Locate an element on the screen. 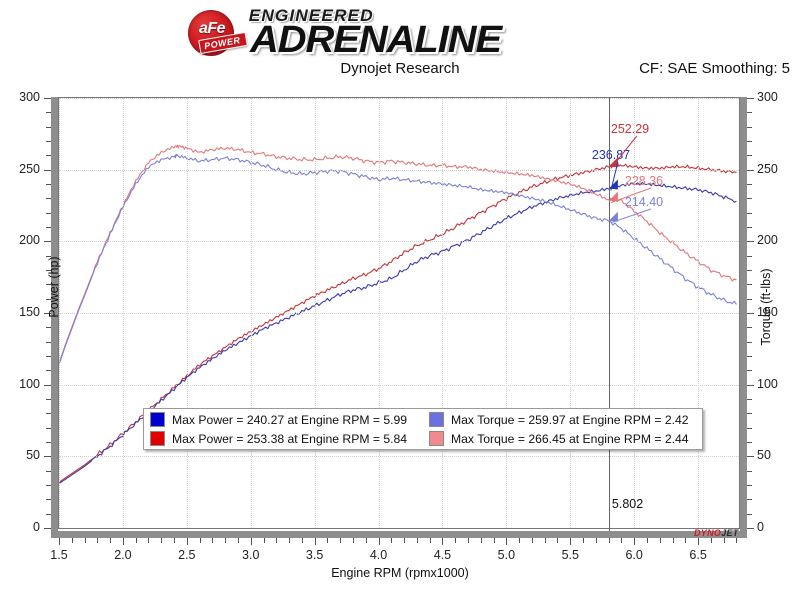 The height and width of the screenshot is (600, 800). callout-torque-blue: 214.40 is located at coordinates (644, 202).